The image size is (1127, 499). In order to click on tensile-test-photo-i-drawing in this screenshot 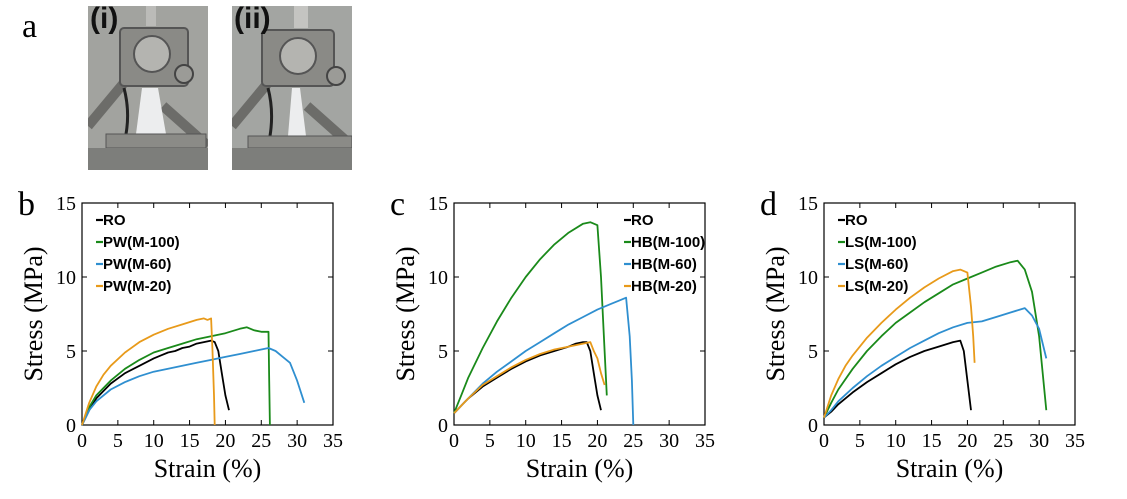, I will do `click(148, 88)`.